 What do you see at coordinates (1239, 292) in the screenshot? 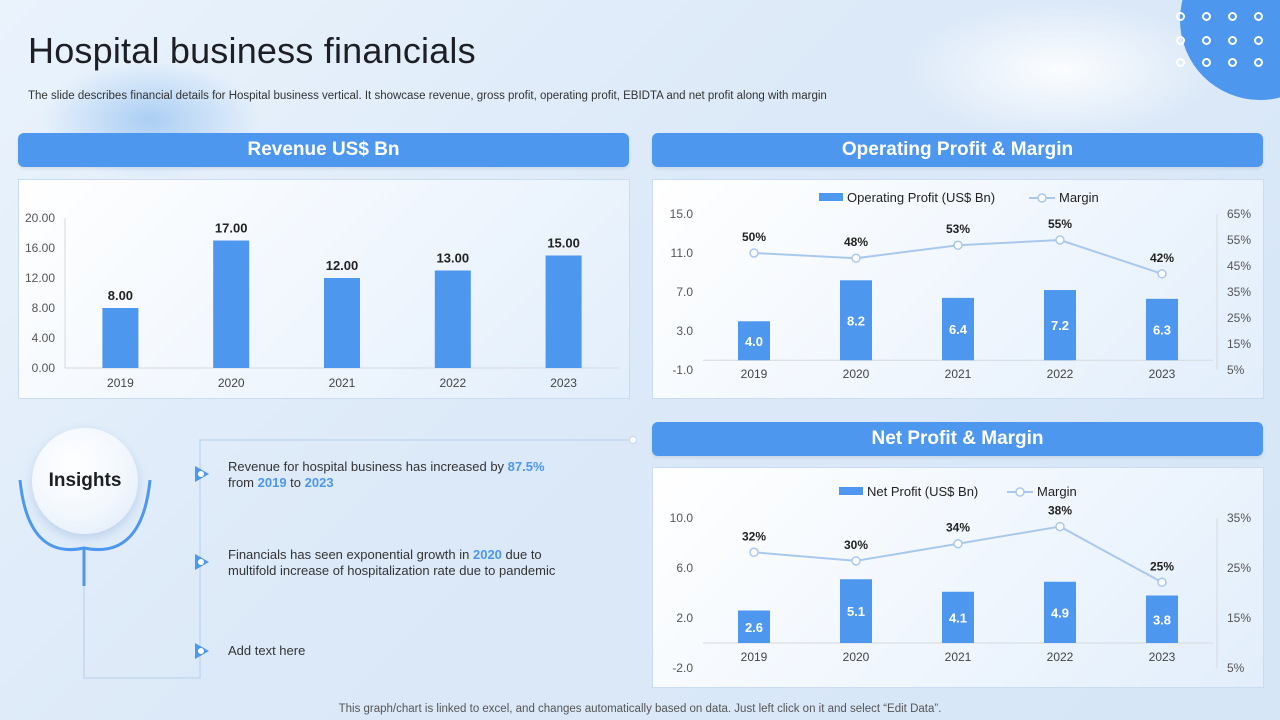
I see `y2-tick-label: 35%` at bounding box center [1239, 292].